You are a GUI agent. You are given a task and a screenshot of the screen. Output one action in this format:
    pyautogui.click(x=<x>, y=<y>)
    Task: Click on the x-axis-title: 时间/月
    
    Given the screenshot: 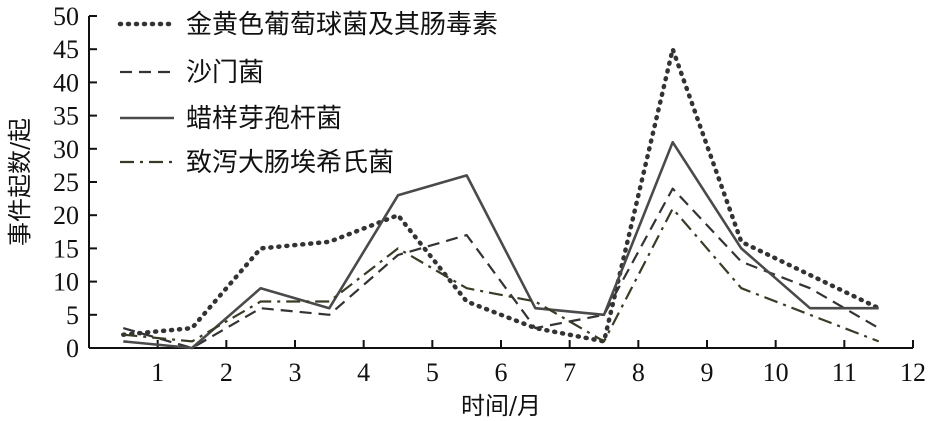 What is the action you would take?
    pyautogui.click(x=501, y=406)
    